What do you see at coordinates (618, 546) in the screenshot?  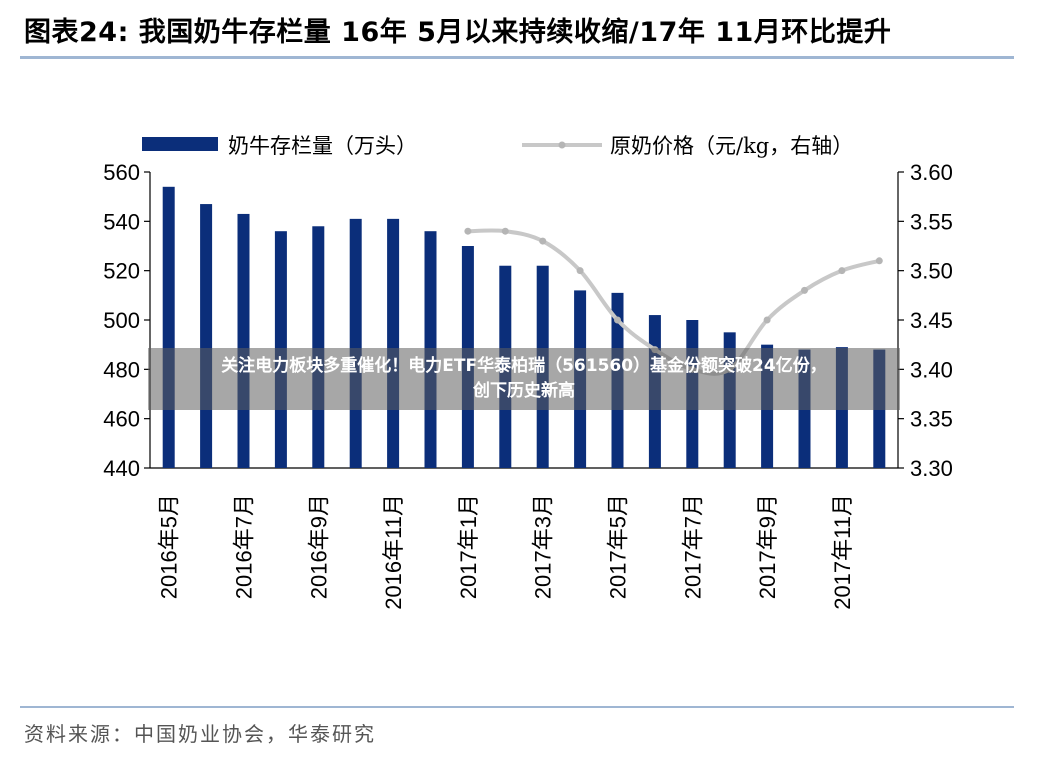 I see `x-tick-label: 2017年5月` at bounding box center [618, 546].